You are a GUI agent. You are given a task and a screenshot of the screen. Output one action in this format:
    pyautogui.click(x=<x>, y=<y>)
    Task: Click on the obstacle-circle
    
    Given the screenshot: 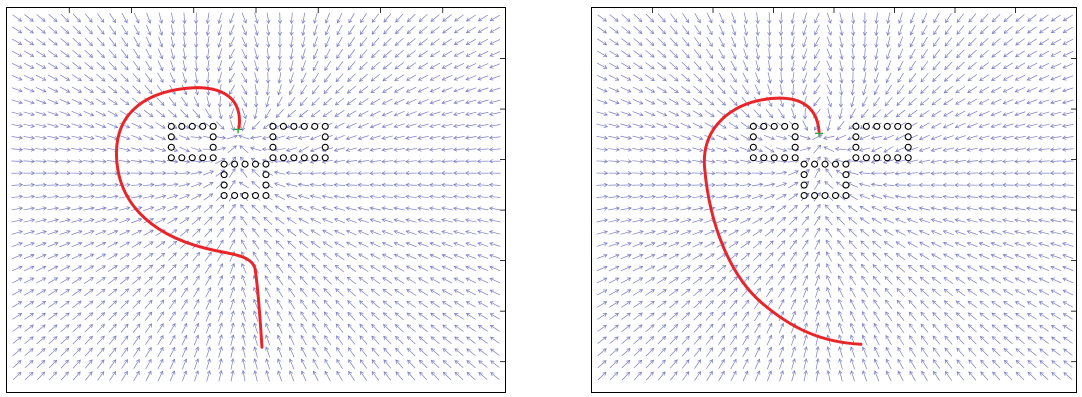 What is the action you would take?
    pyautogui.click(x=171, y=137)
    